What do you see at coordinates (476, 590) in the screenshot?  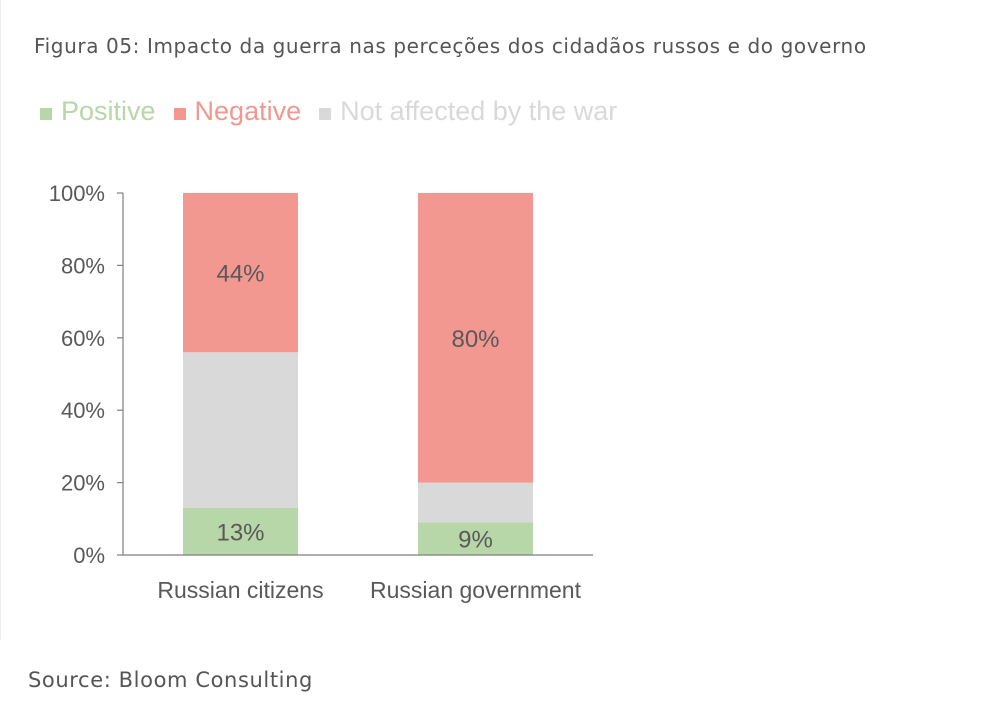 I see `x-tick-label-2: Russian government` at bounding box center [476, 590].